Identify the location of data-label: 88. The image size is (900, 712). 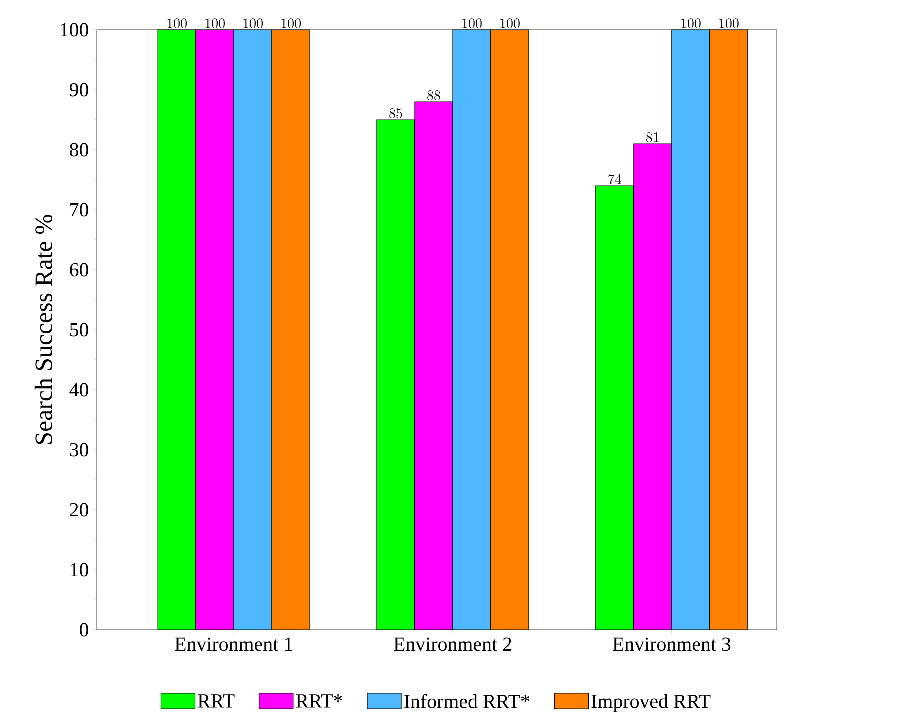
(434, 95).